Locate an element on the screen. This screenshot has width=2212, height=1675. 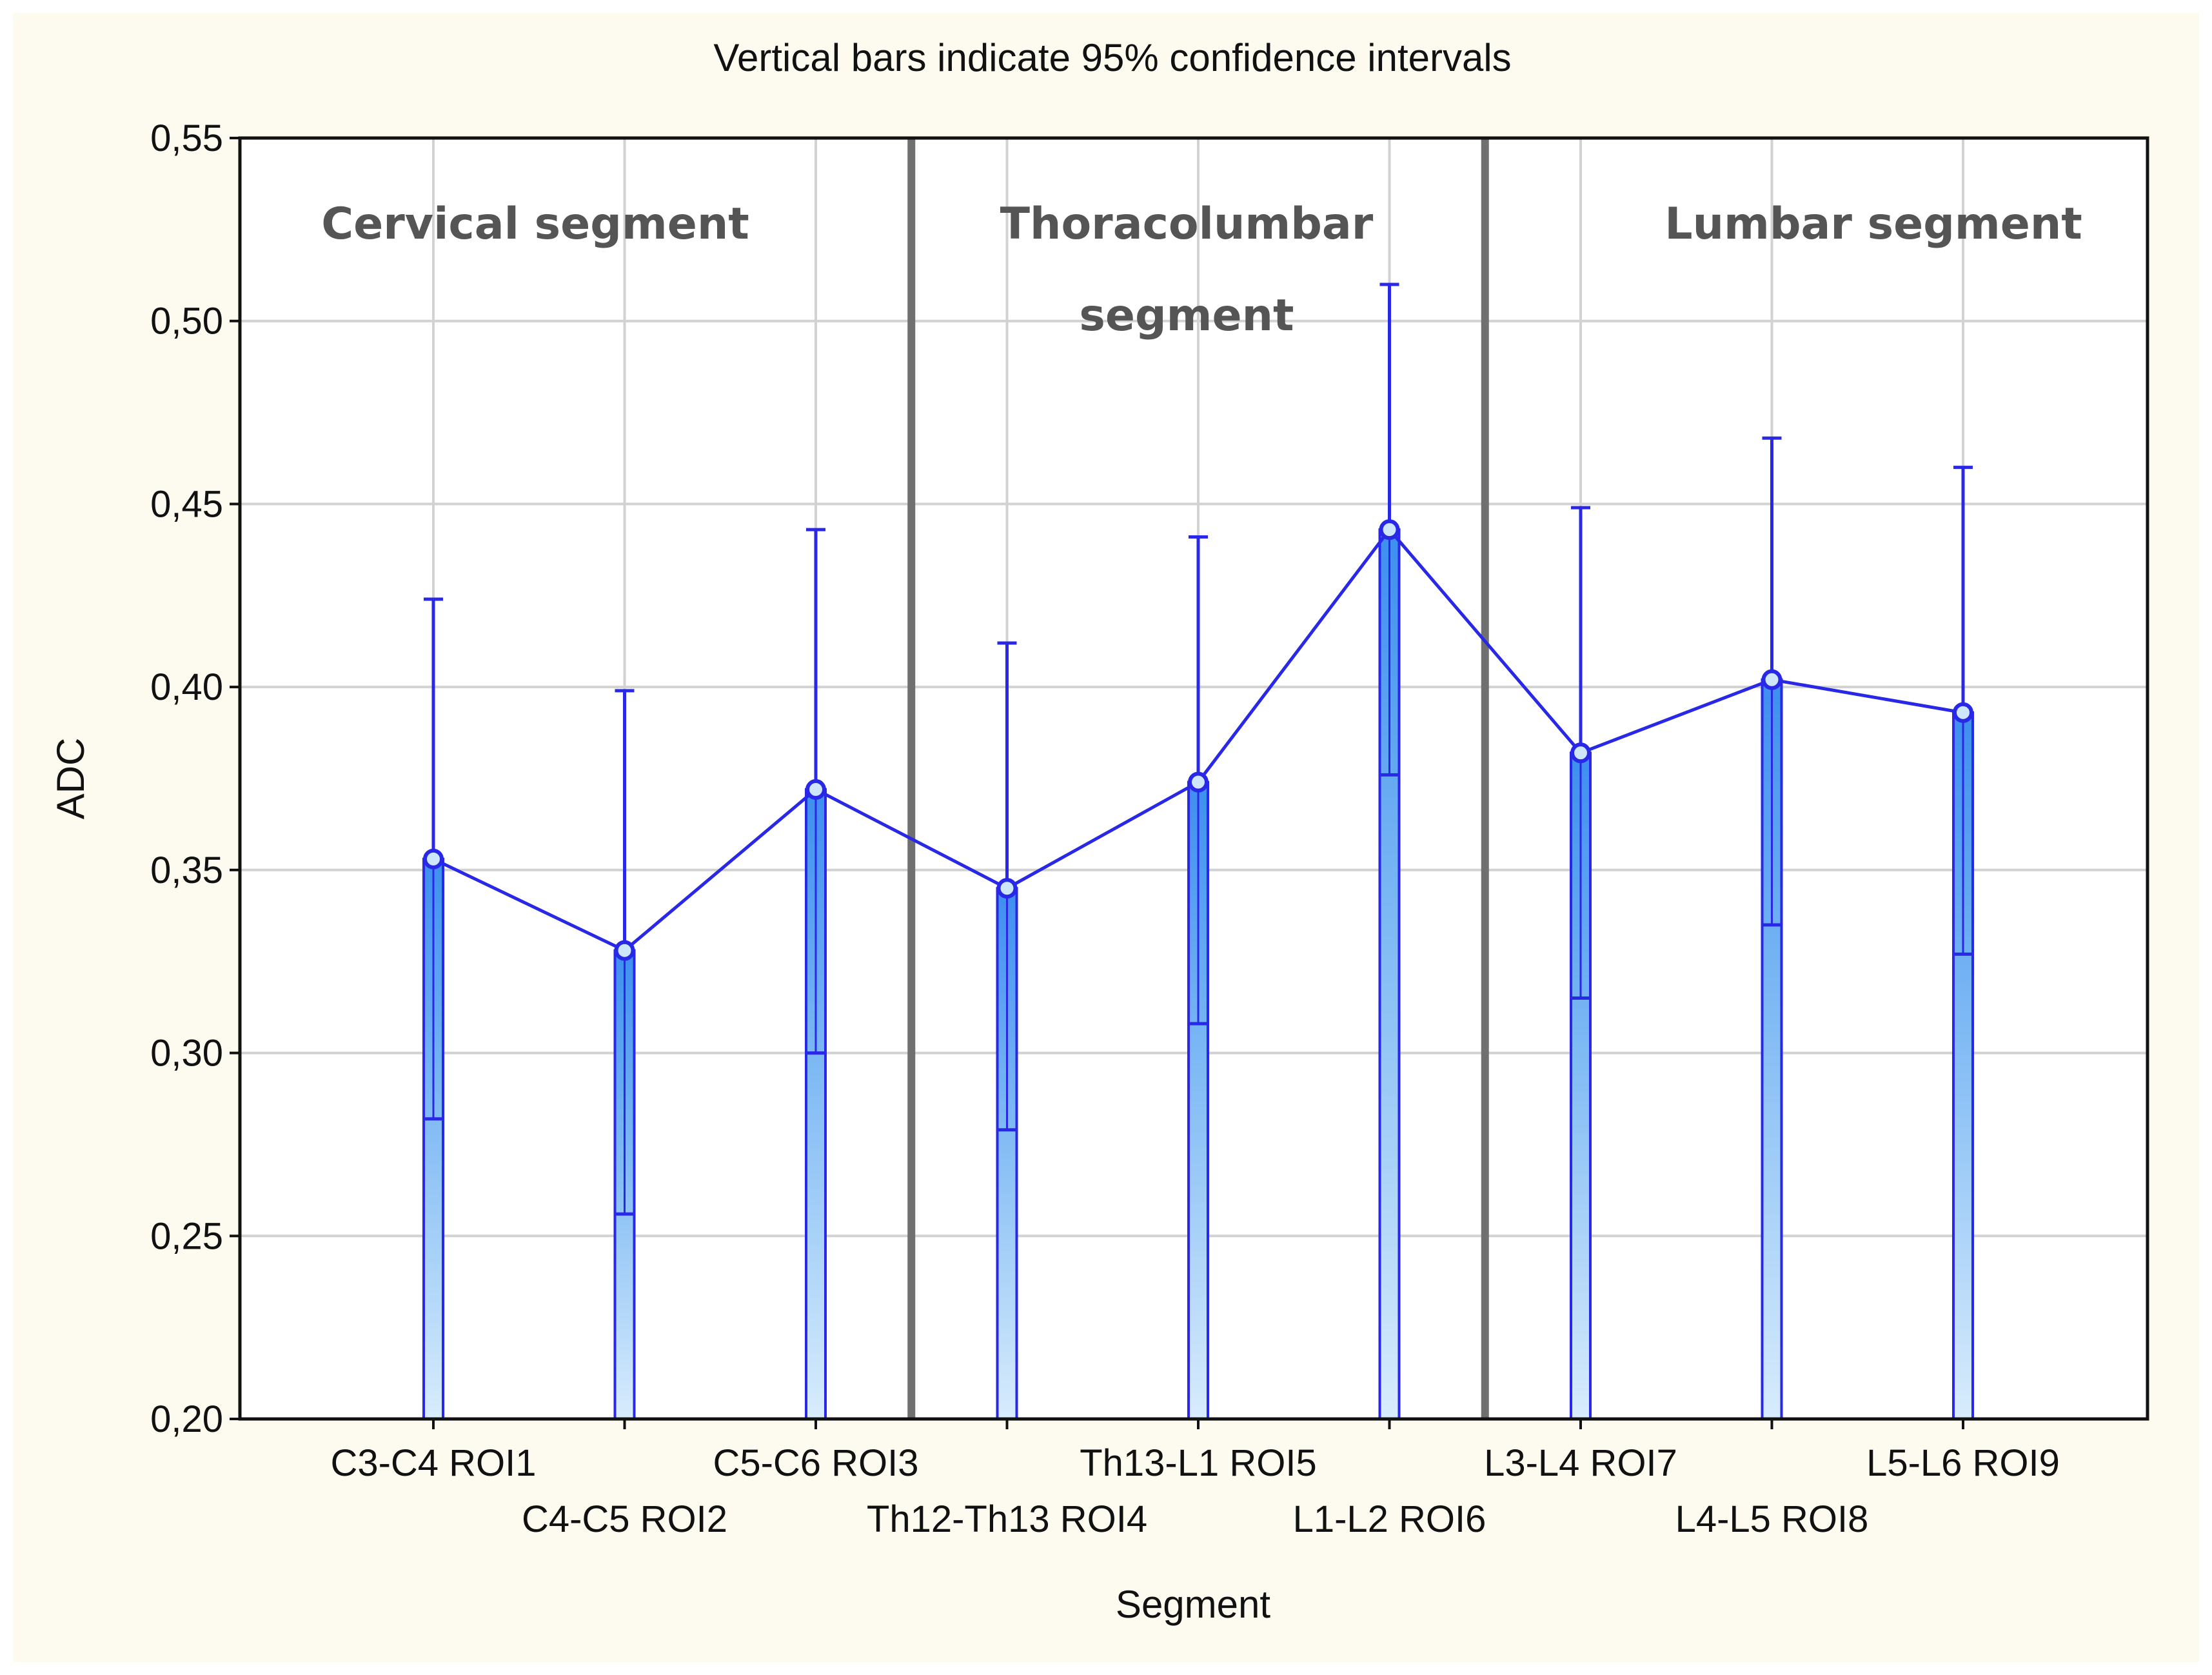
segment-label: Lumbar segment is located at coordinates (1873, 225).